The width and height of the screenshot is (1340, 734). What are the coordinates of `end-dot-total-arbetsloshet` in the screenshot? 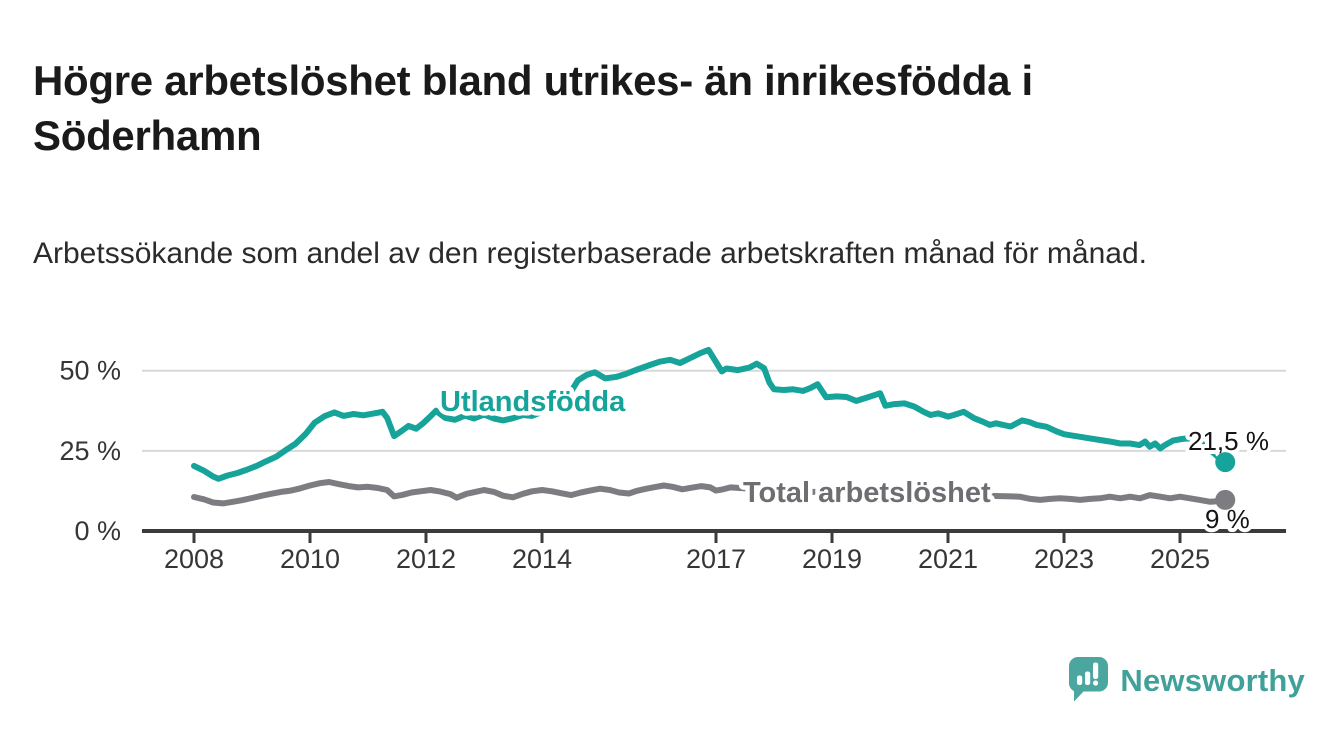 It's located at (1225, 499).